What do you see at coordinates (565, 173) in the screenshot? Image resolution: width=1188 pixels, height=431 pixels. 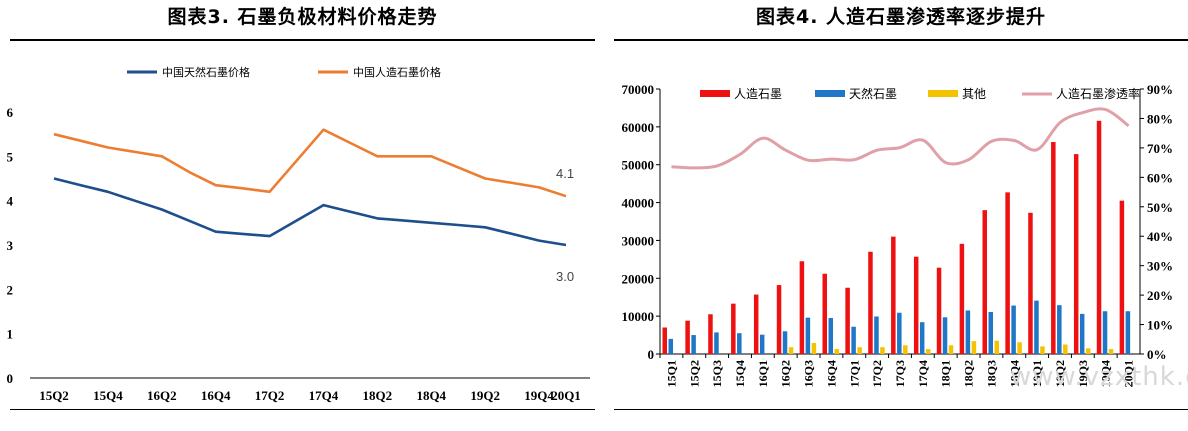 I see `data-label-artificial-end: 4.1` at bounding box center [565, 173].